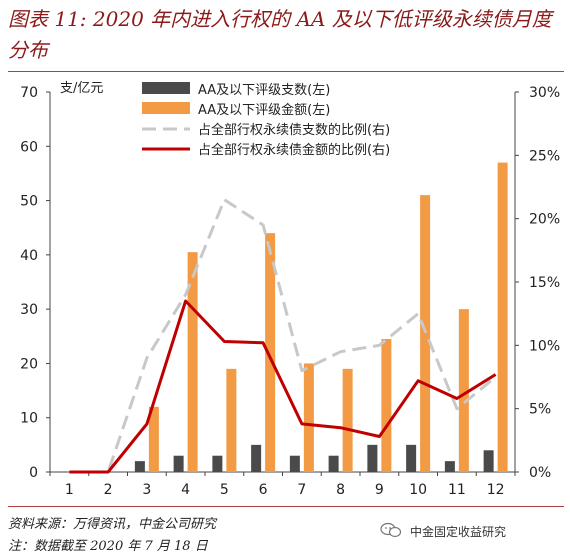 The height and width of the screenshot is (559, 570). What do you see at coordinates (29, 419) in the screenshot?
I see `y-tick-label-left: 10` at bounding box center [29, 419].